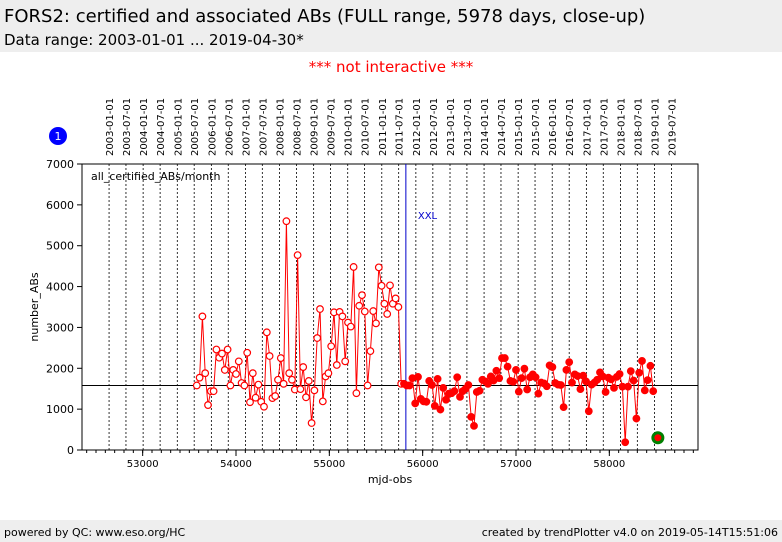 This screenshot has width=782, height=542. I want to click on date-tick-label: 2004-01-01, so click(144, 127).